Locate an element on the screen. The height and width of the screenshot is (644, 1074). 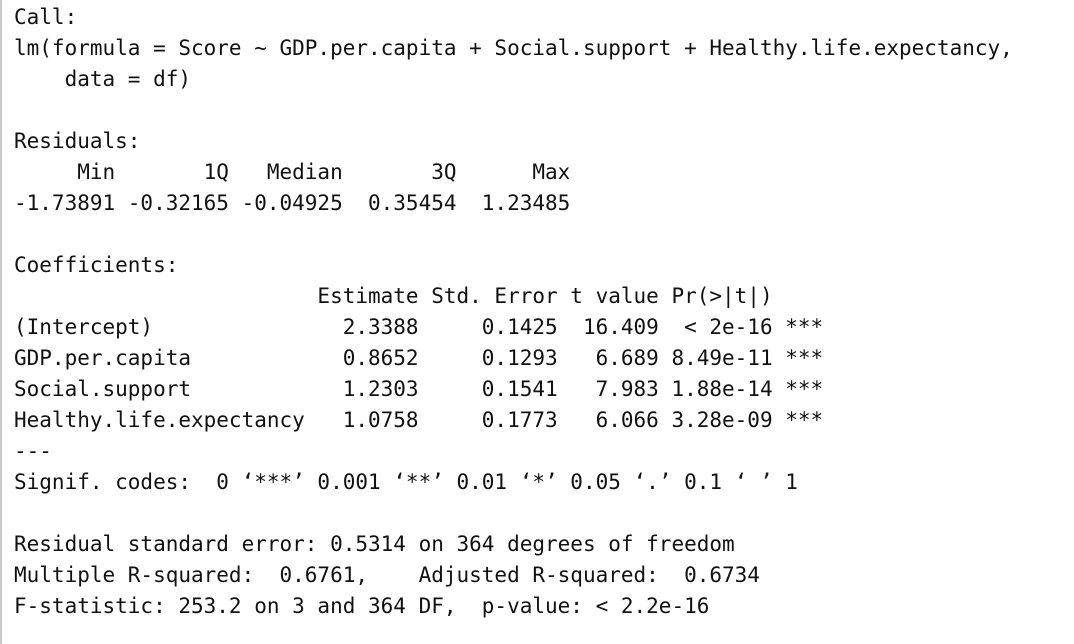
coefficients-header: Coefficients: is located at coordinates (96, 265).